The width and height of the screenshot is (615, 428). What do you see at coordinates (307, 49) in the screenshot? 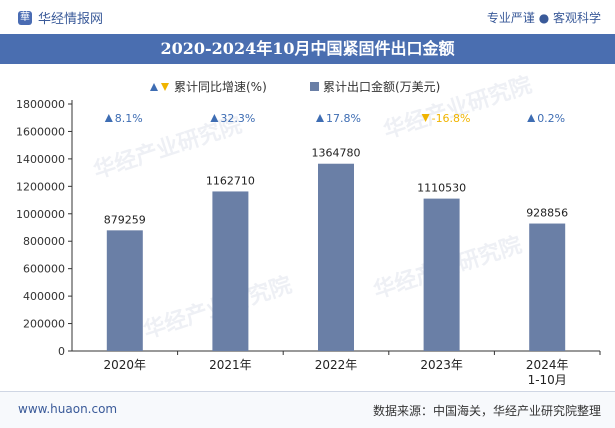
I see `chart-title: 2020-2024年10月中国紧固件出口金额` at bounding box center [307, 49].